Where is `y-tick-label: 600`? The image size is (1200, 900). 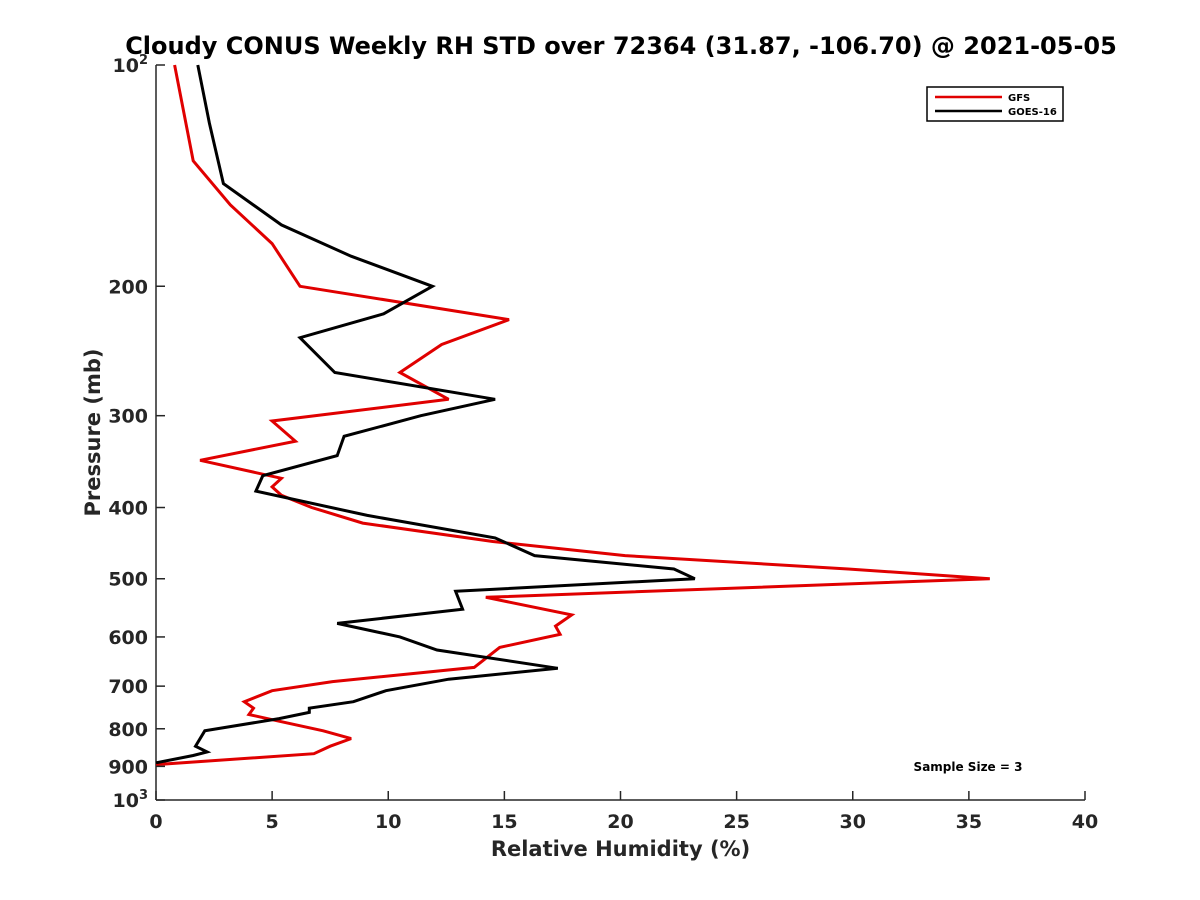
y-tick-label: 600 is located at coordinates (128, 638).